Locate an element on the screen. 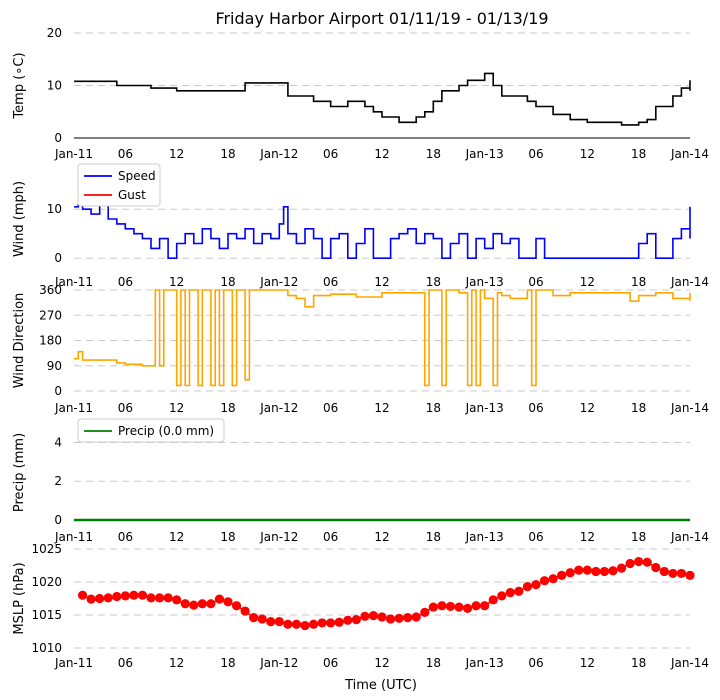 The image size is (720, 700). wind-xtick-label: Jan-11 is located at coordinates (73, 282).